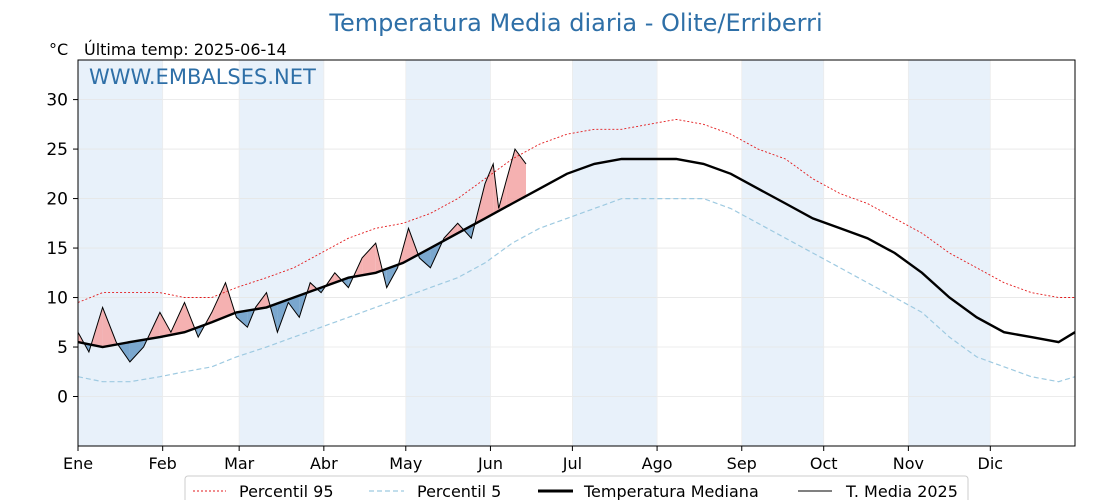 Image resolution: width=1120 pixels, height=500 pixels. What do you see at coordinates (57, 249) in the screenshot?
I see `y-tick-label-15: 15` at bounding box center [57, 249].